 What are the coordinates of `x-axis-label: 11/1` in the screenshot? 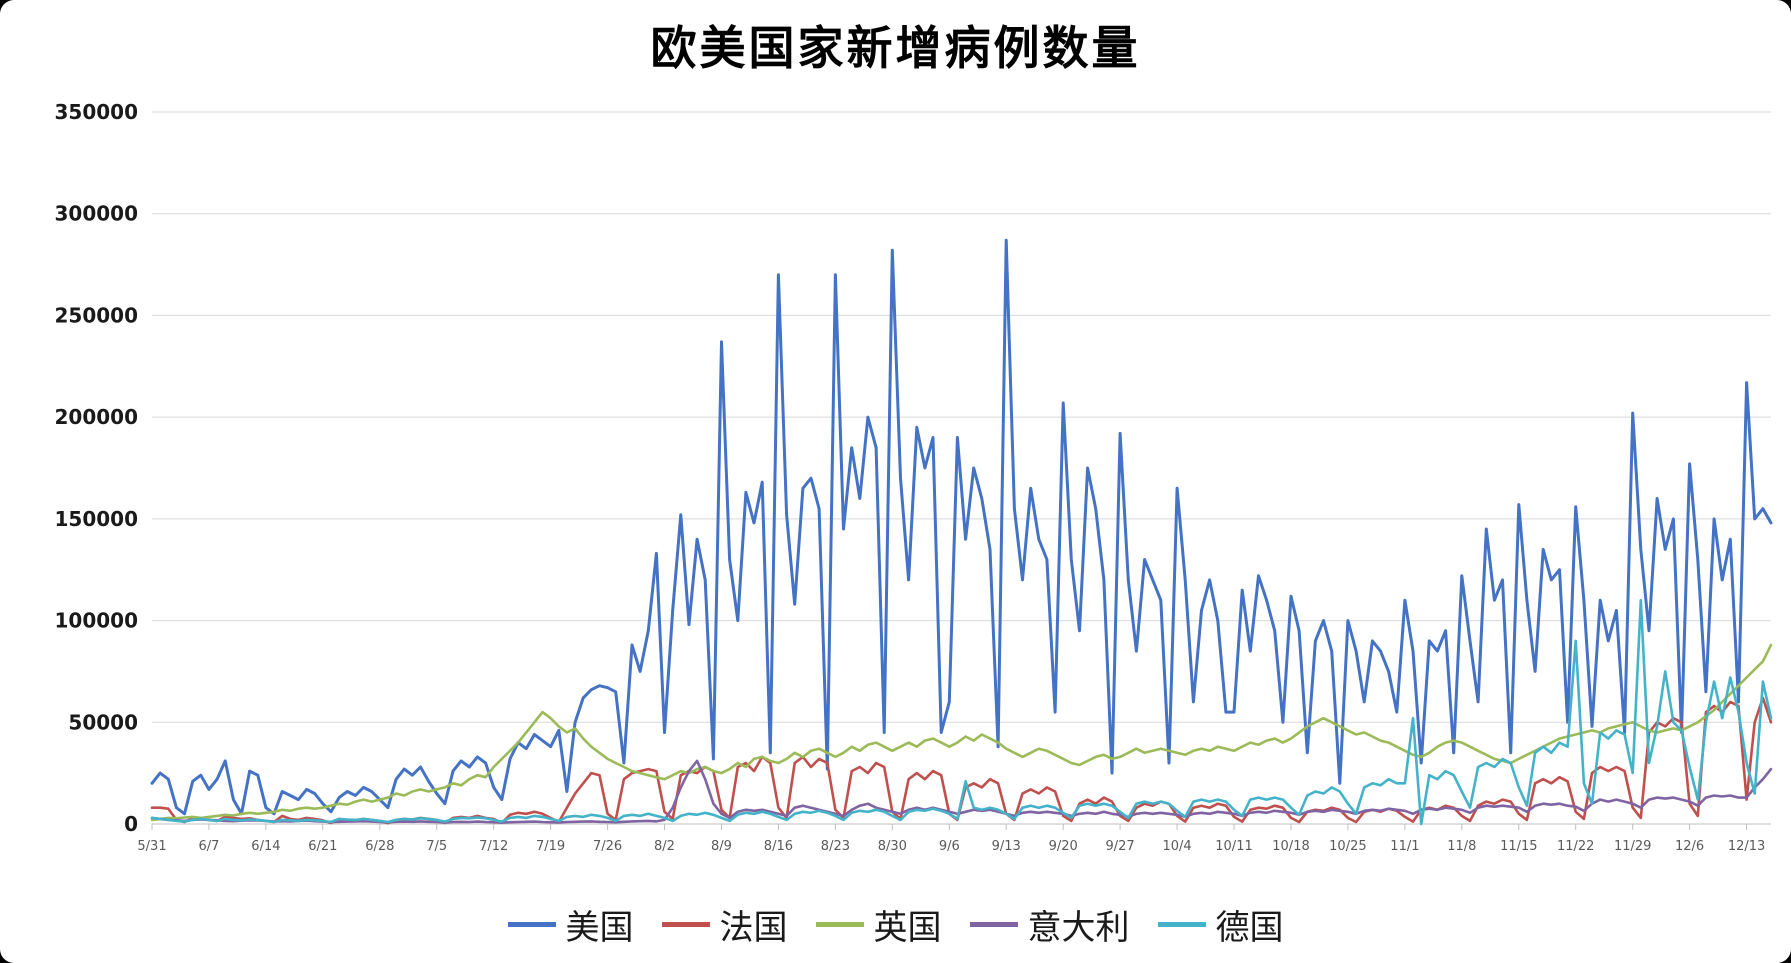 It's located at (1404, 846).